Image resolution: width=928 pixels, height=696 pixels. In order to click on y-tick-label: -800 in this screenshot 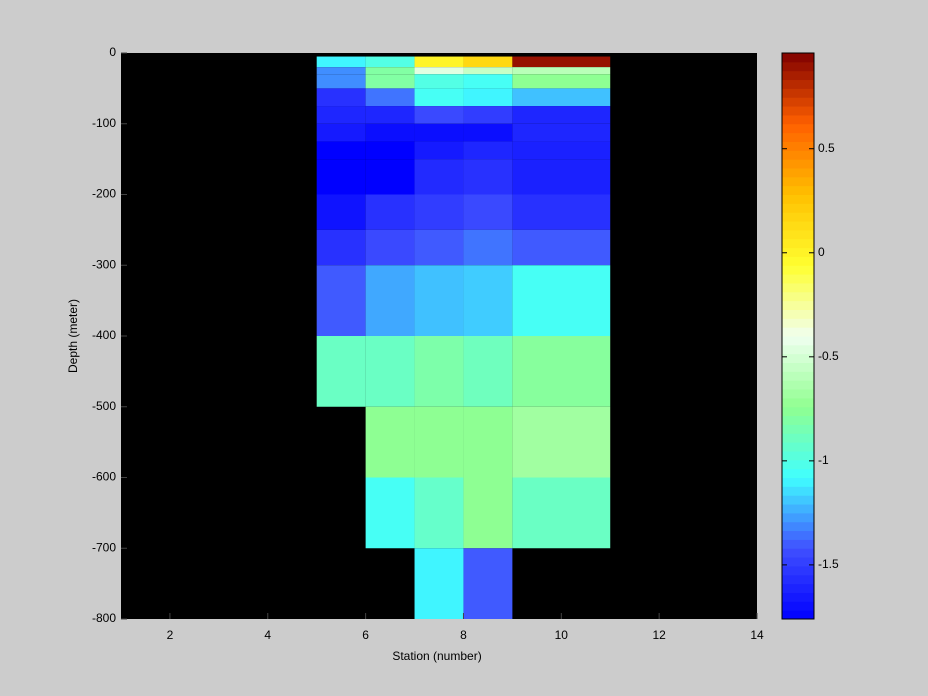, I will do `click(104, 618)`.